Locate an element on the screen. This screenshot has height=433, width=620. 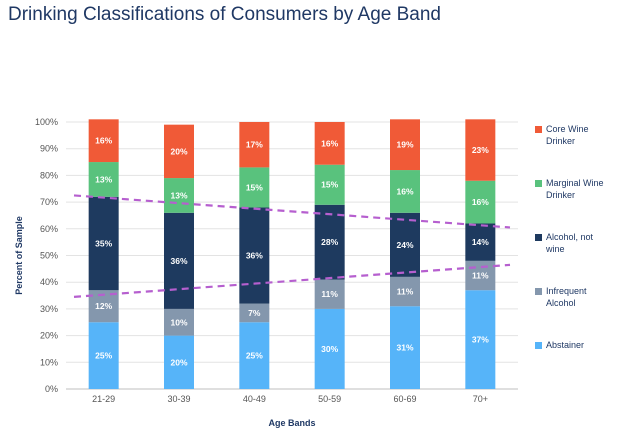
legend-label: Alcohol is located at coordinates (561, 303).